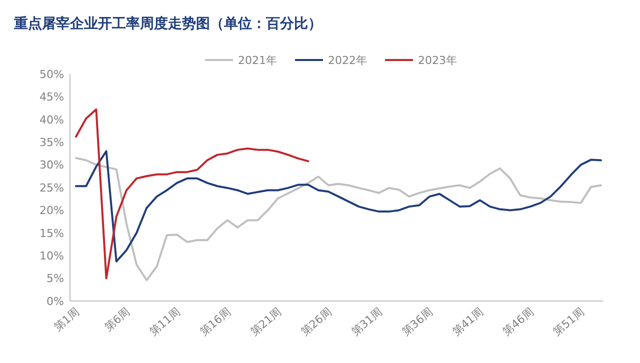 This screenshot has height=363, width=640. What do you see at coordinates (52, 119) in the screenshot?
I see `y-tick-label: 40%` at bounding box center [52, 119].